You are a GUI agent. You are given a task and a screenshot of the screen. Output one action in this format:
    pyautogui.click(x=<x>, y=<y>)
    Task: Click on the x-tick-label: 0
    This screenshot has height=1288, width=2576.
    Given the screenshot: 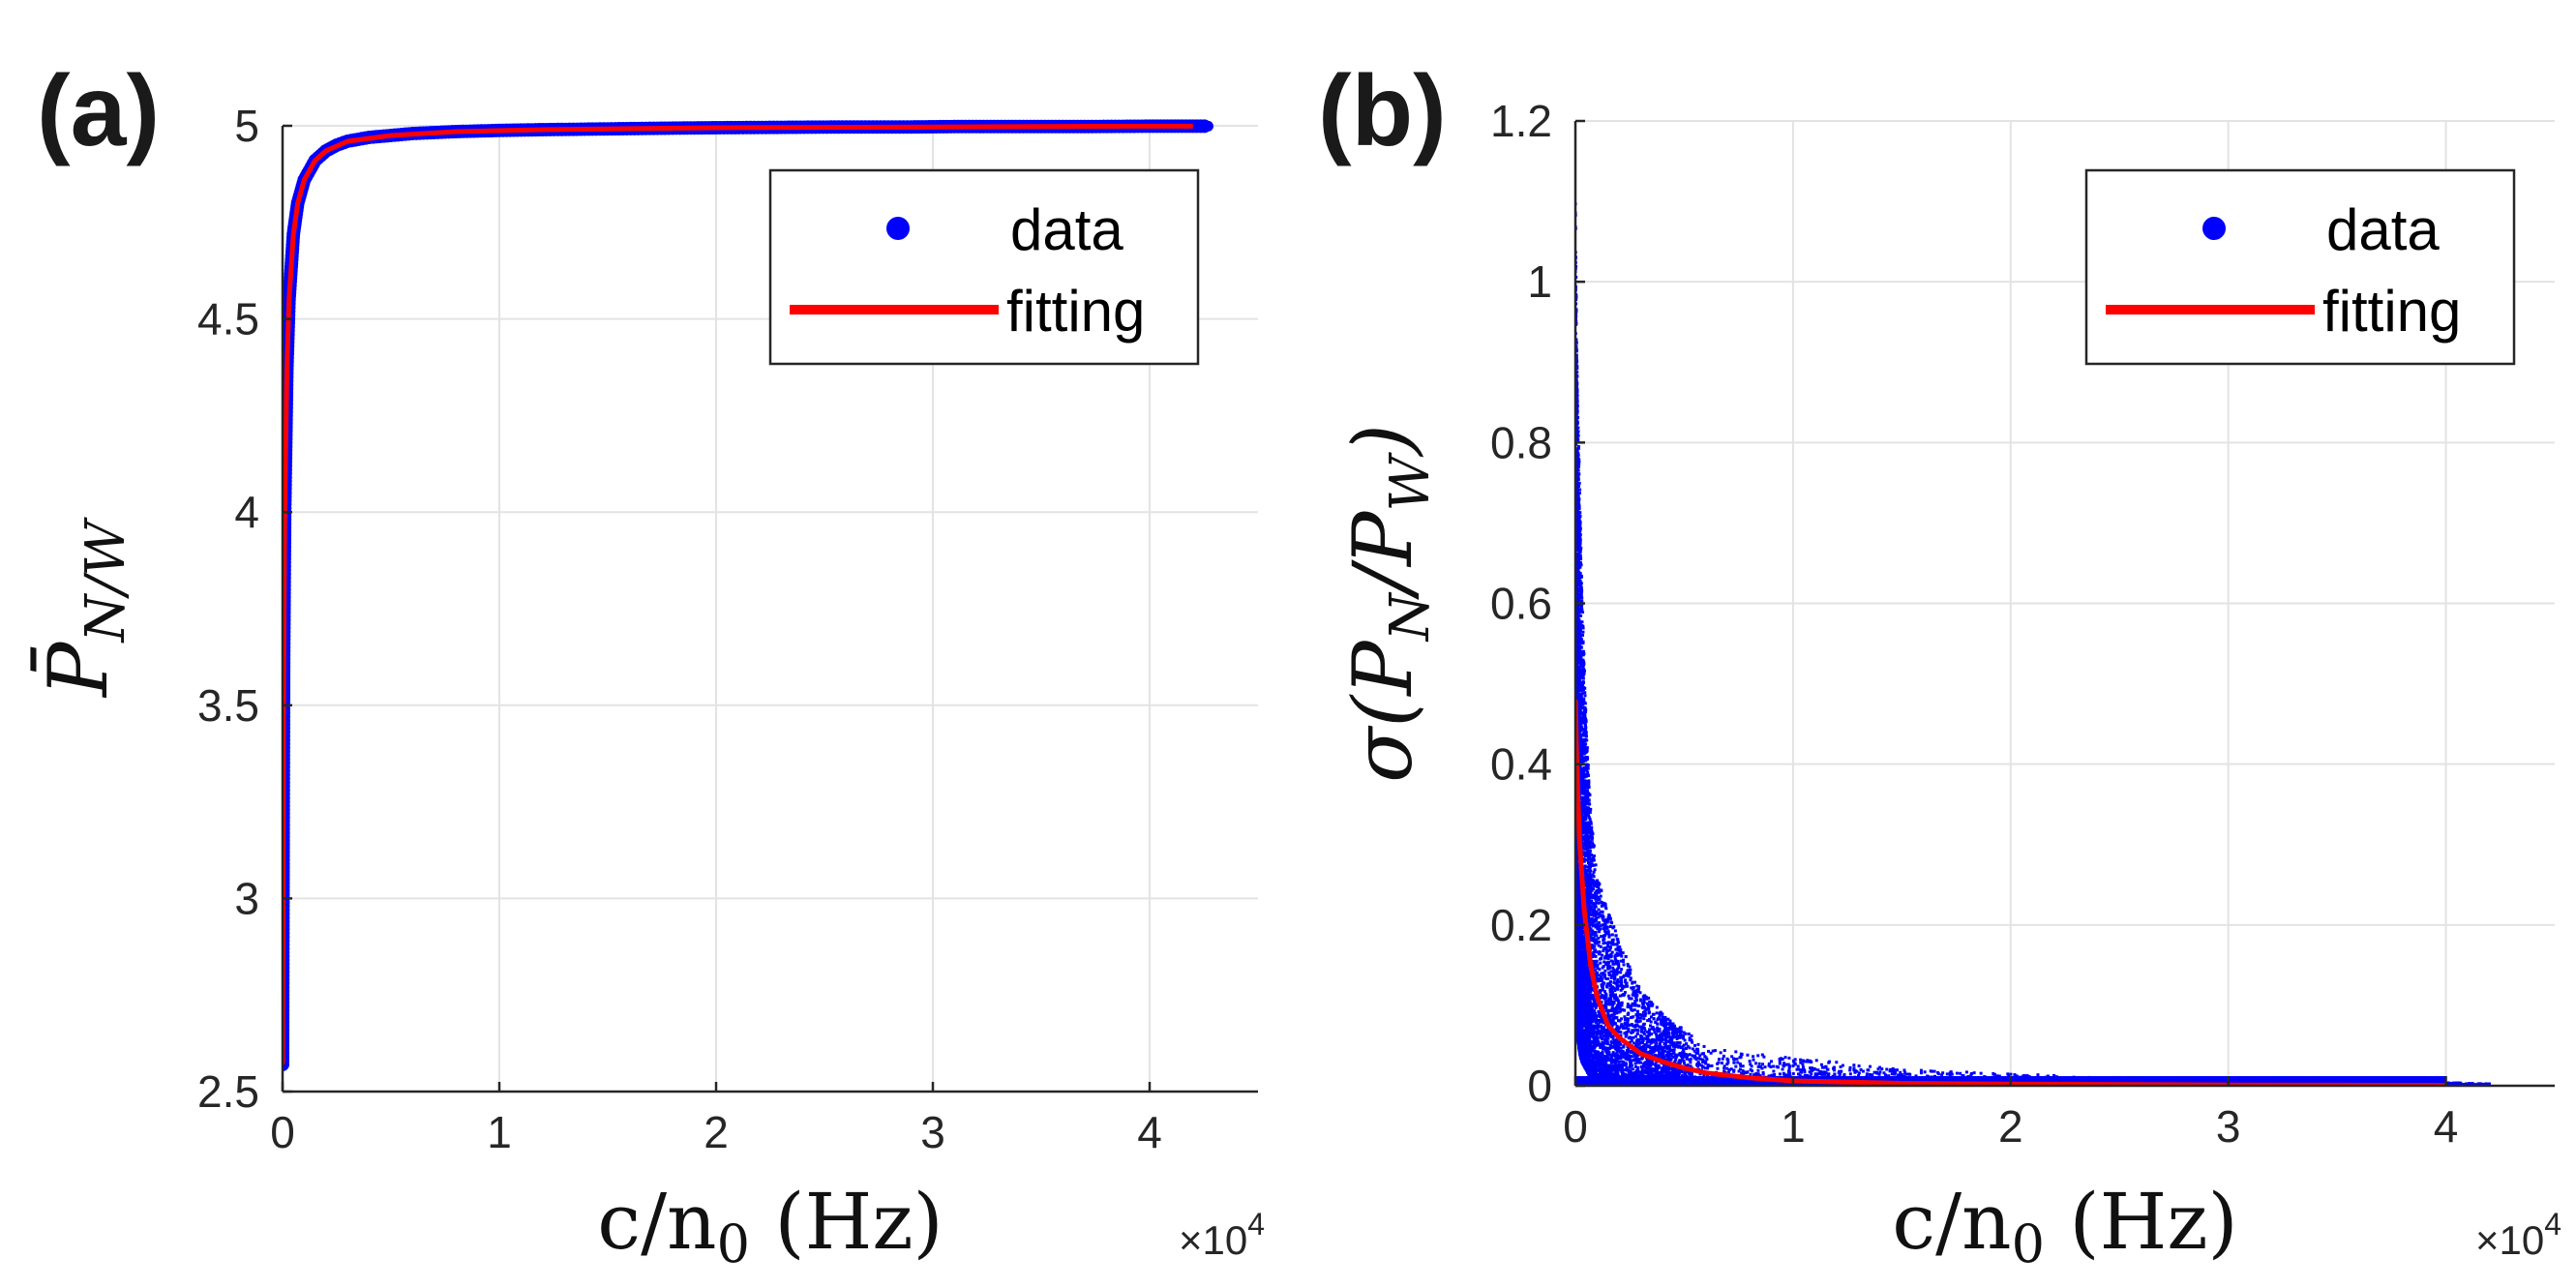 What is the action you would take?
    pyautogui.click(x=282, y=1132)
    